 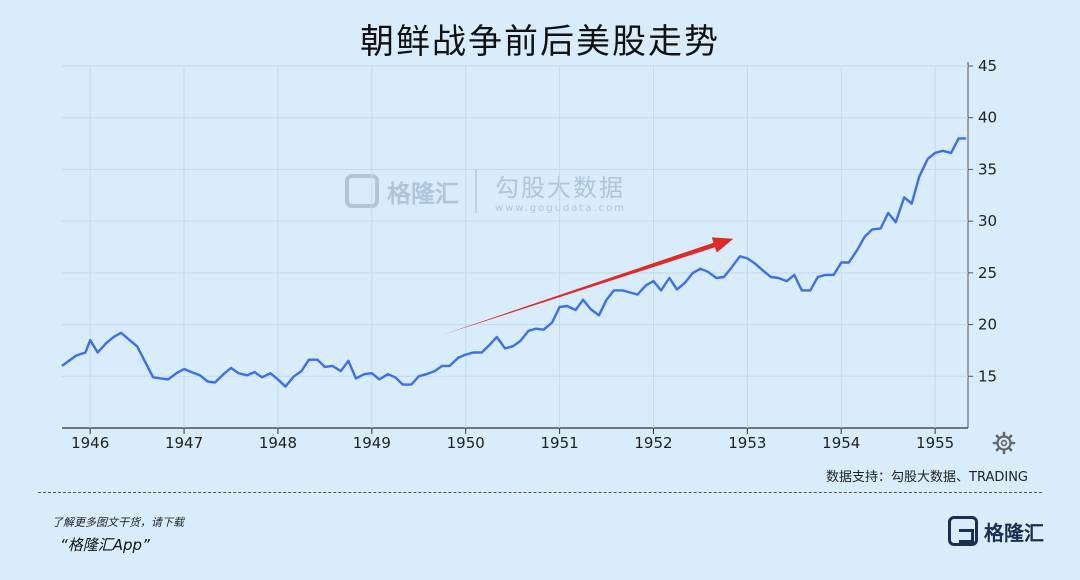 What do you see at coordinates (987, 325) in the screenshot?
I see `y-tick-label: 20` at bounding box center [987, 325].